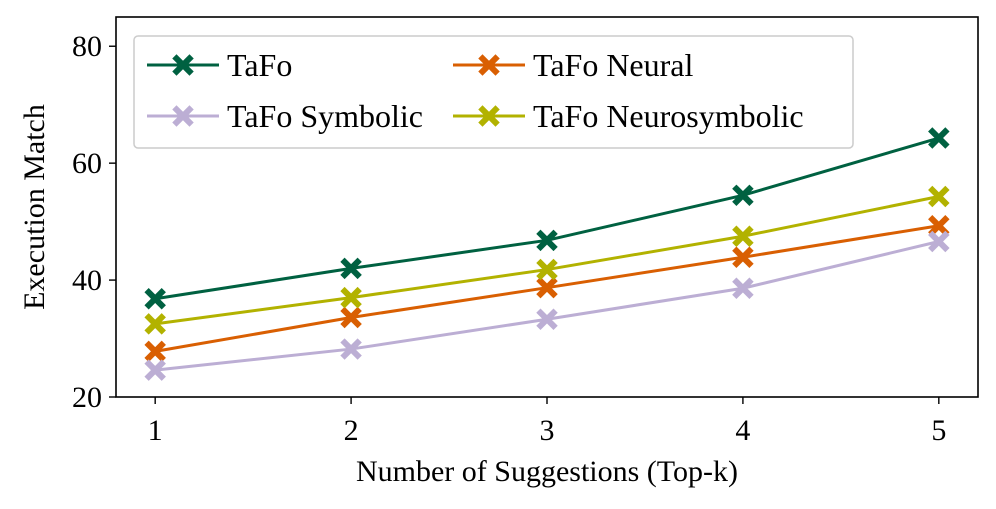  What do you see at coordinates (325, 116) in the screenshot?
I see `legend-label: TaFo Symbolic` at bounding box center [325, 116].